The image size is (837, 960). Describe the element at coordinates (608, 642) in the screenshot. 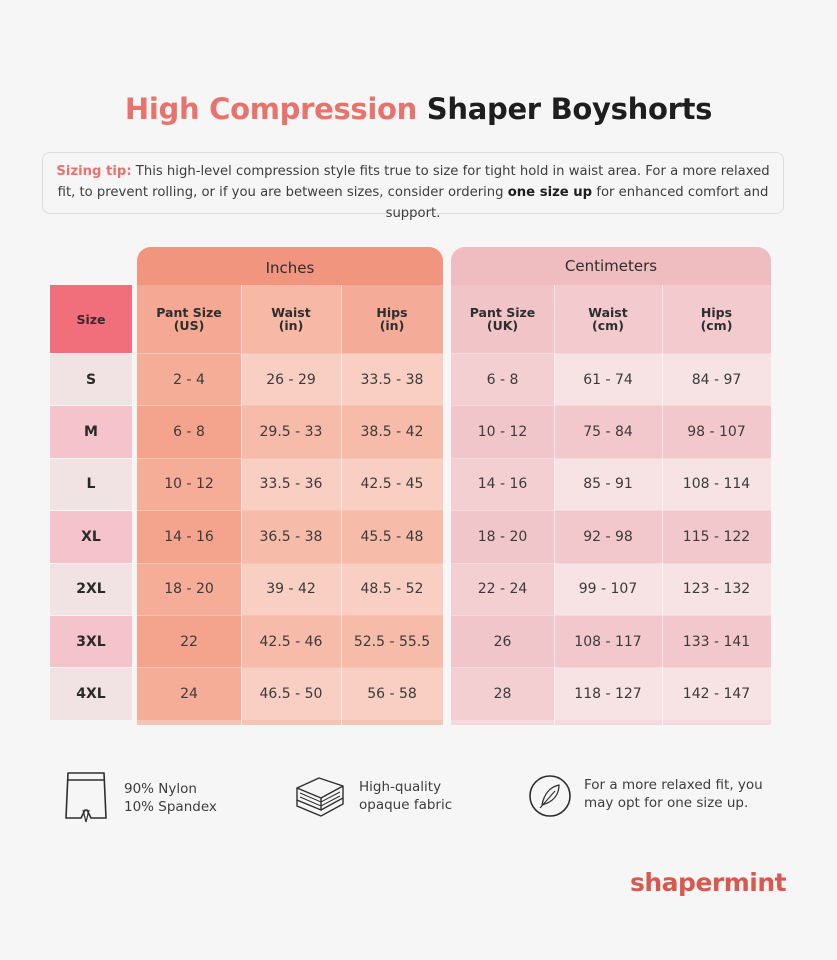

I see `table-cell: 108 - 117` at that location.